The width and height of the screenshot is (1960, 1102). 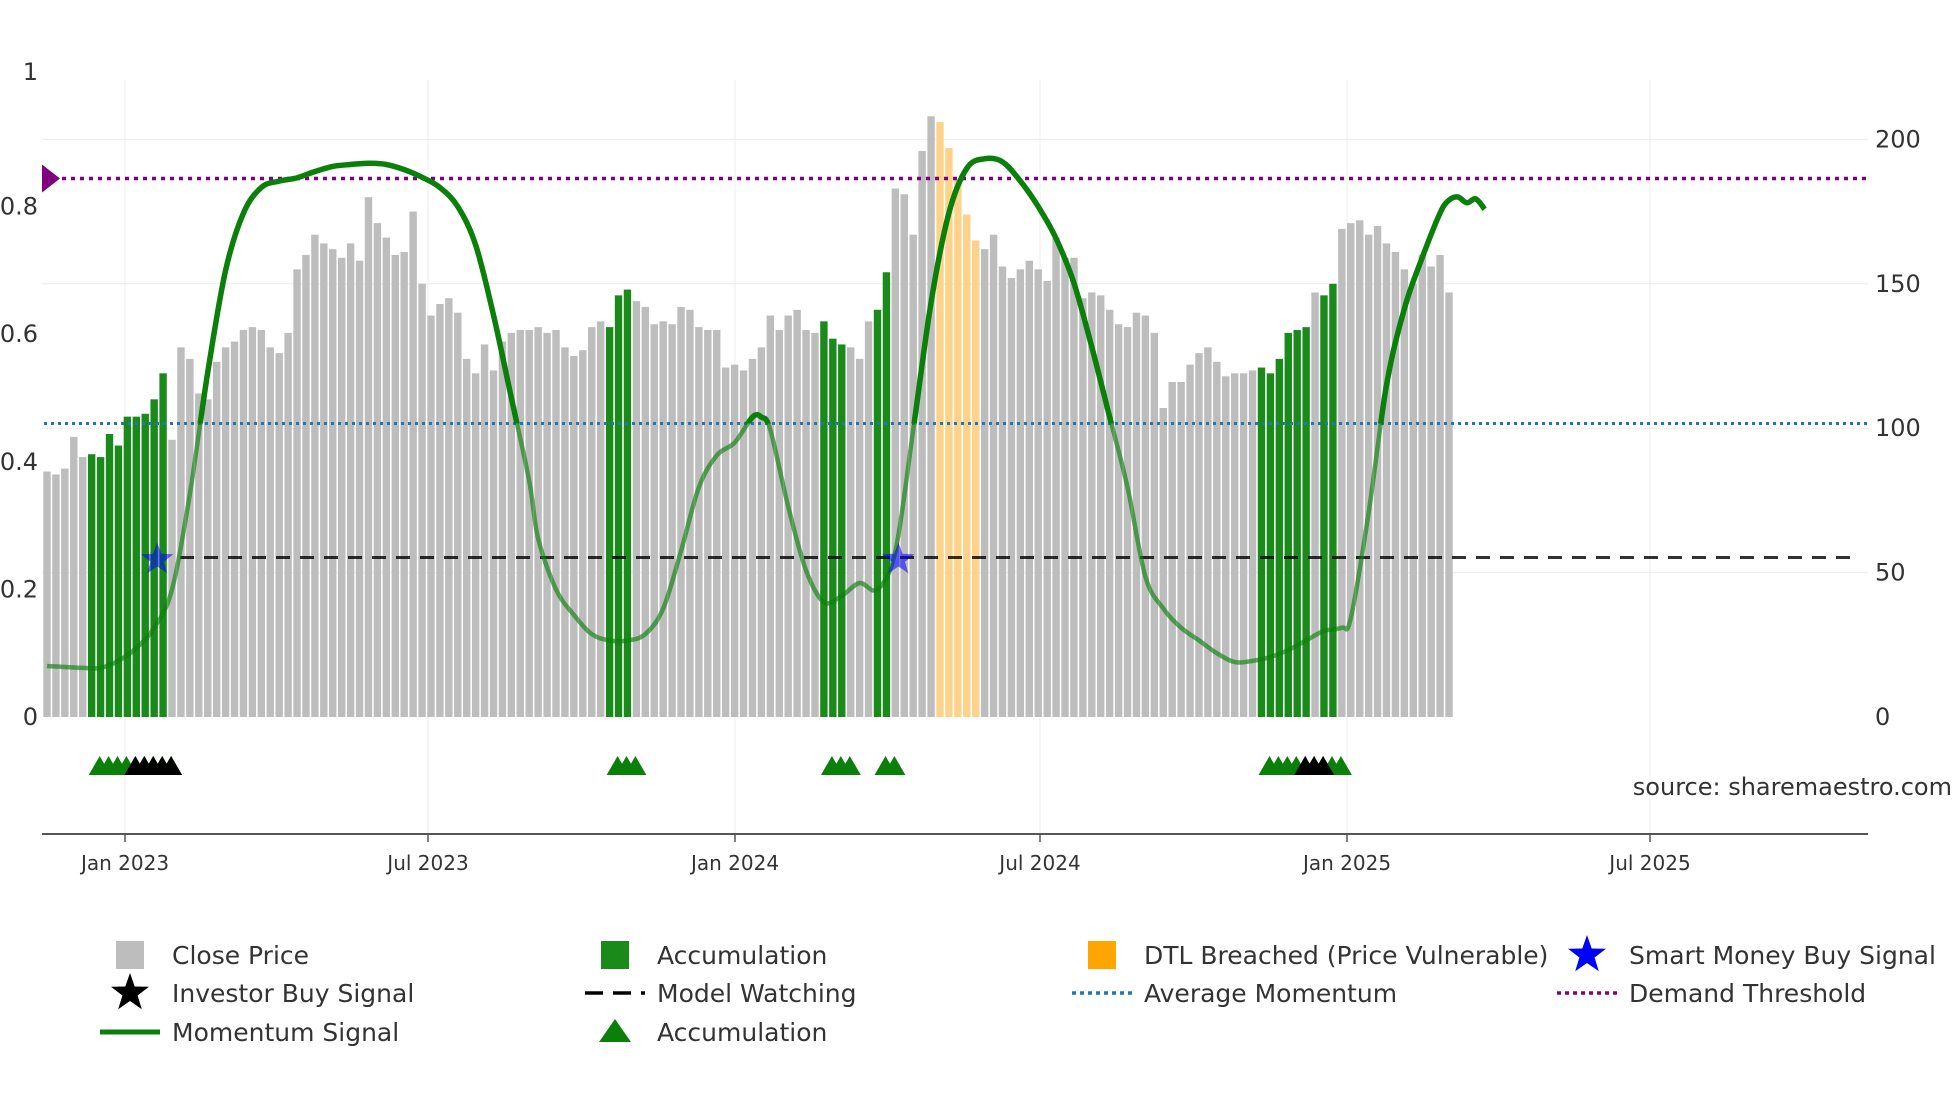 I want to click on x-tick-label: Jan 2024, so click(x=734, y=863).